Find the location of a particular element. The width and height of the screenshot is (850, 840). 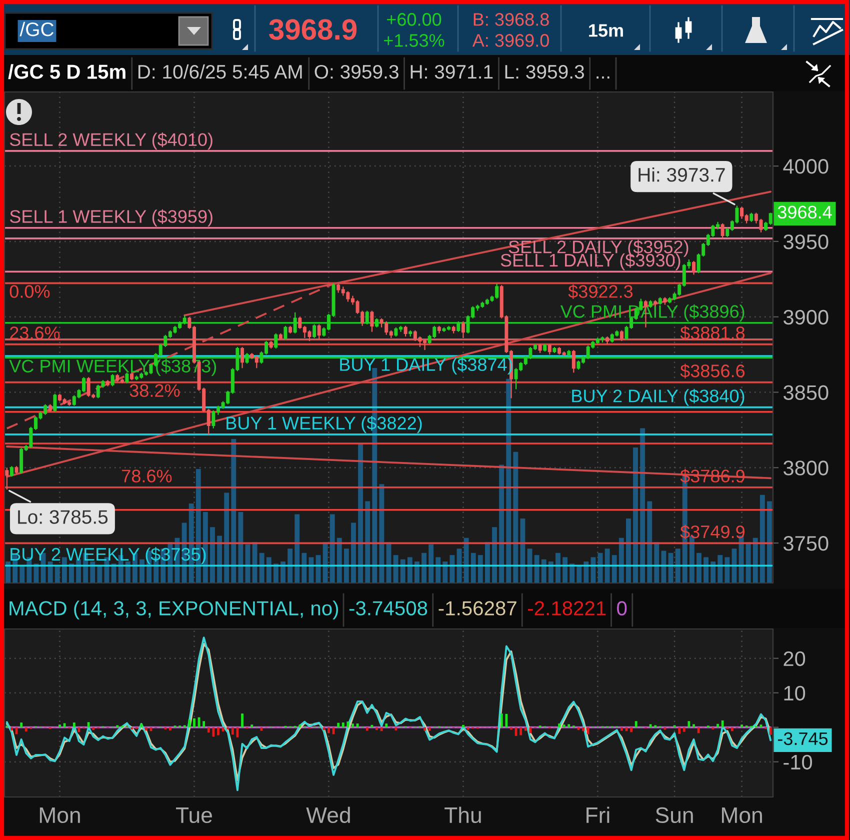

y-tick-label: 3950 is located at coordinates (806, 242).